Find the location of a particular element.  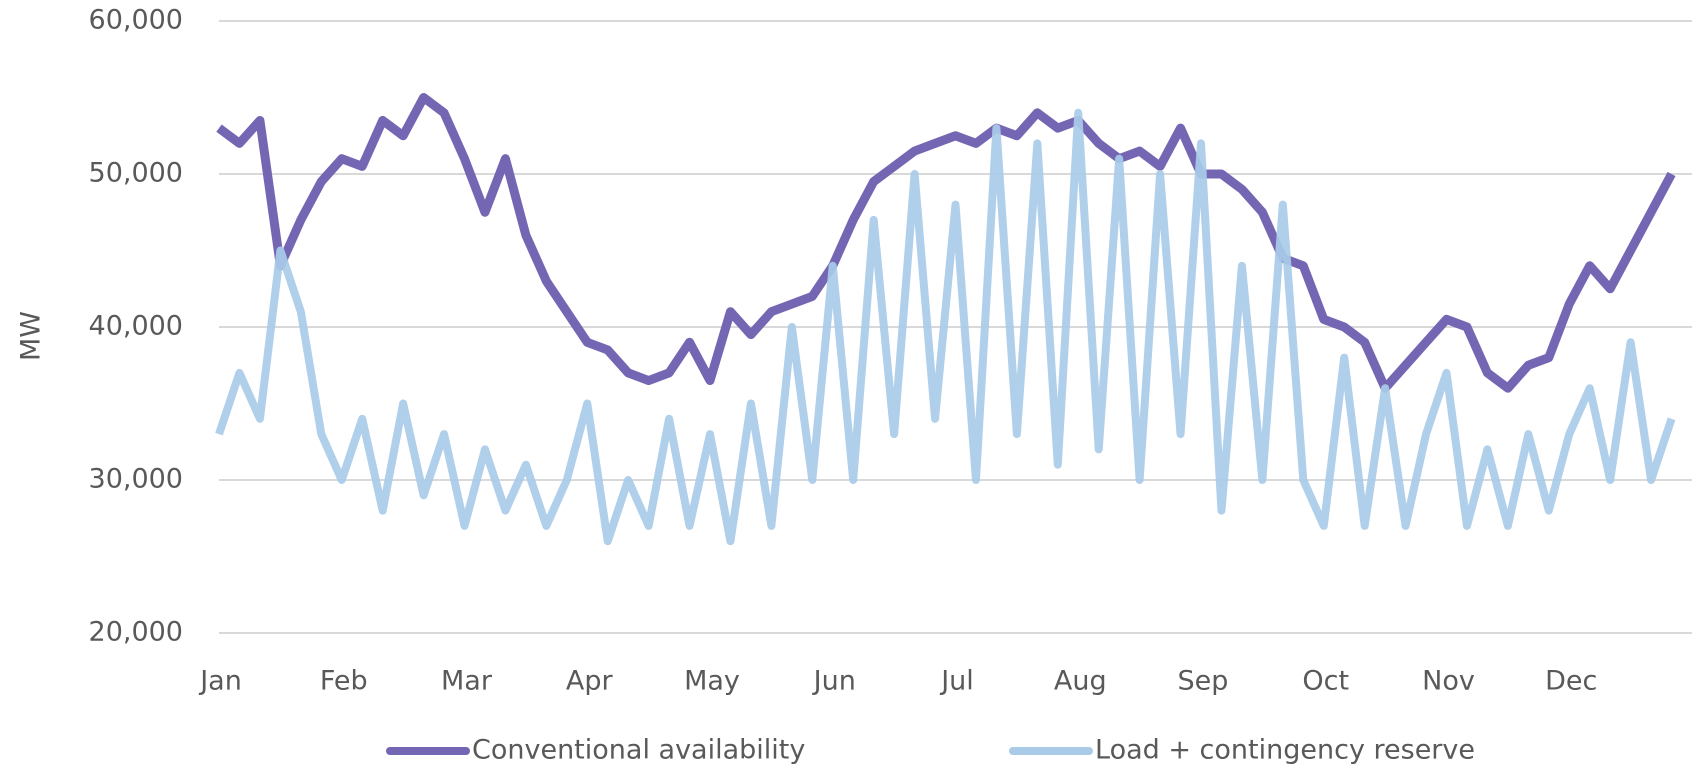

x-tick-label: Apr is located at coordinates (590, 681).